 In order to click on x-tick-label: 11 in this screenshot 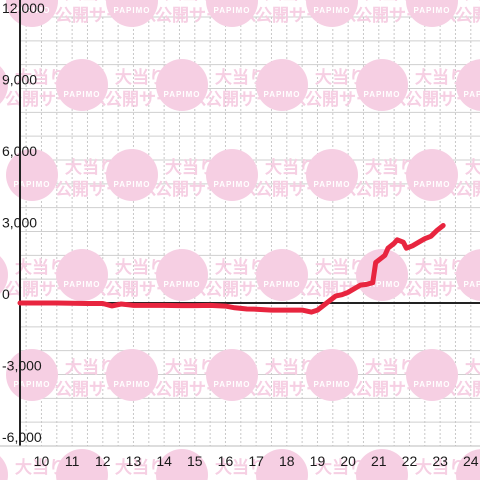, I will do `click(72, 461)`.